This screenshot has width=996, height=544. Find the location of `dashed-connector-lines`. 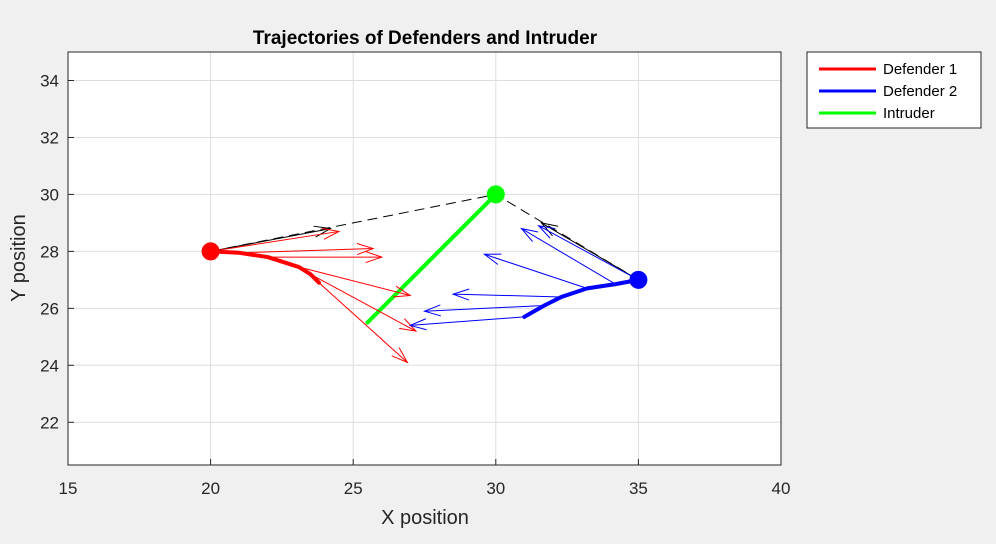

dashed-connector-lines is located at coordinates (424, 237).